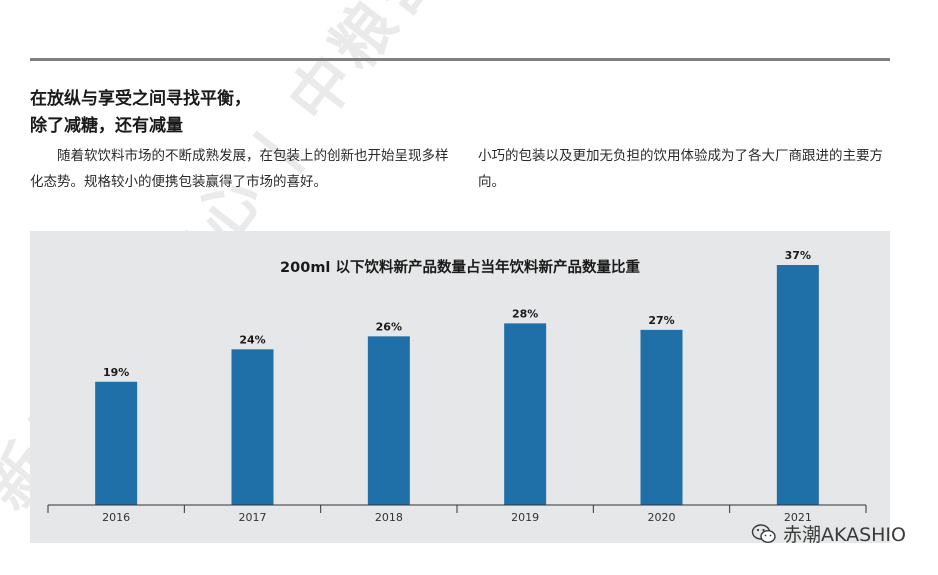  Describe the element at coordinates (388, 420) in the screenshot. I see `bar-2018` at that location.